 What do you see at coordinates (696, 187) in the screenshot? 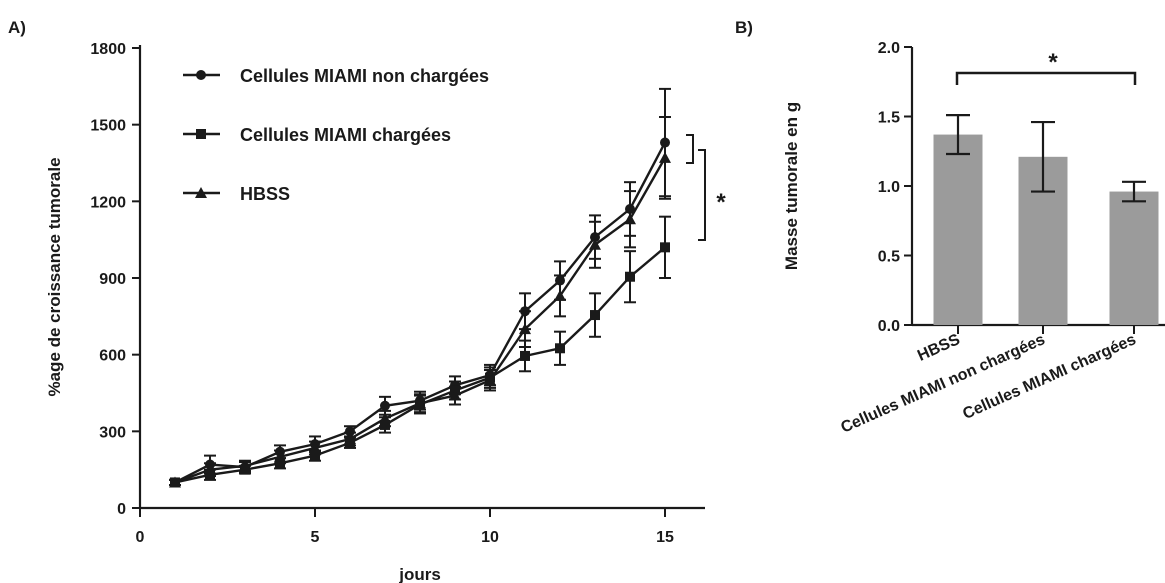
I see `panel-a-significance-bracket` at bounding box center [696, 187].